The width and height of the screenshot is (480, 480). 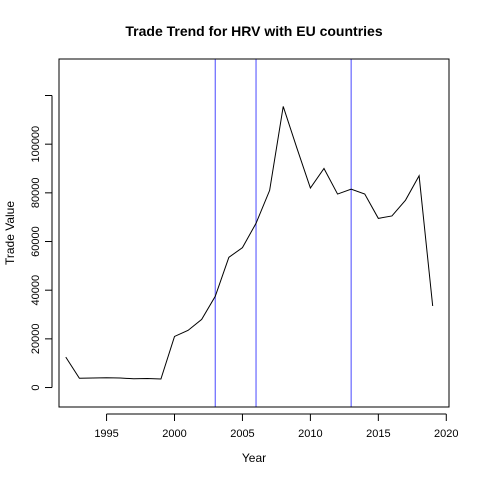 What do you see at coordinates (36, 193) in the screenshot?
I see `y-tick-label-80000: 80000` at bounding box center [36, 193].